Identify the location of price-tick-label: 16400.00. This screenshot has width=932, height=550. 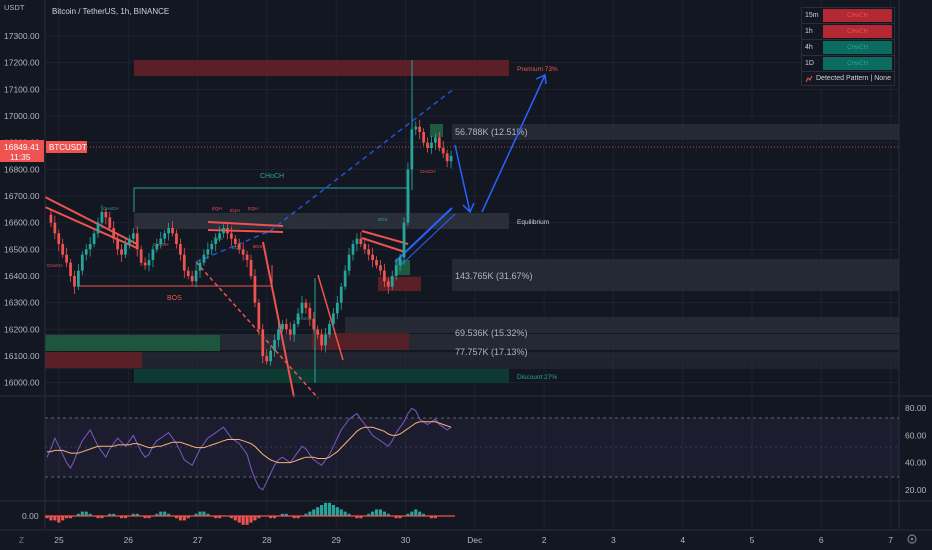
(22, 276).